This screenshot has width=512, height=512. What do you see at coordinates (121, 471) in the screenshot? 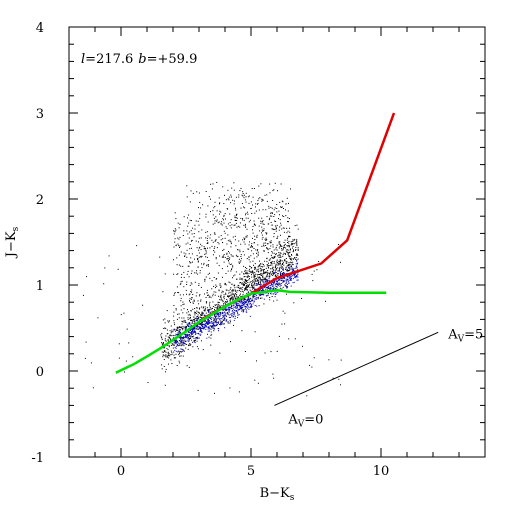
I see `x-tick-label: 0` at bounding box center [121, 471].